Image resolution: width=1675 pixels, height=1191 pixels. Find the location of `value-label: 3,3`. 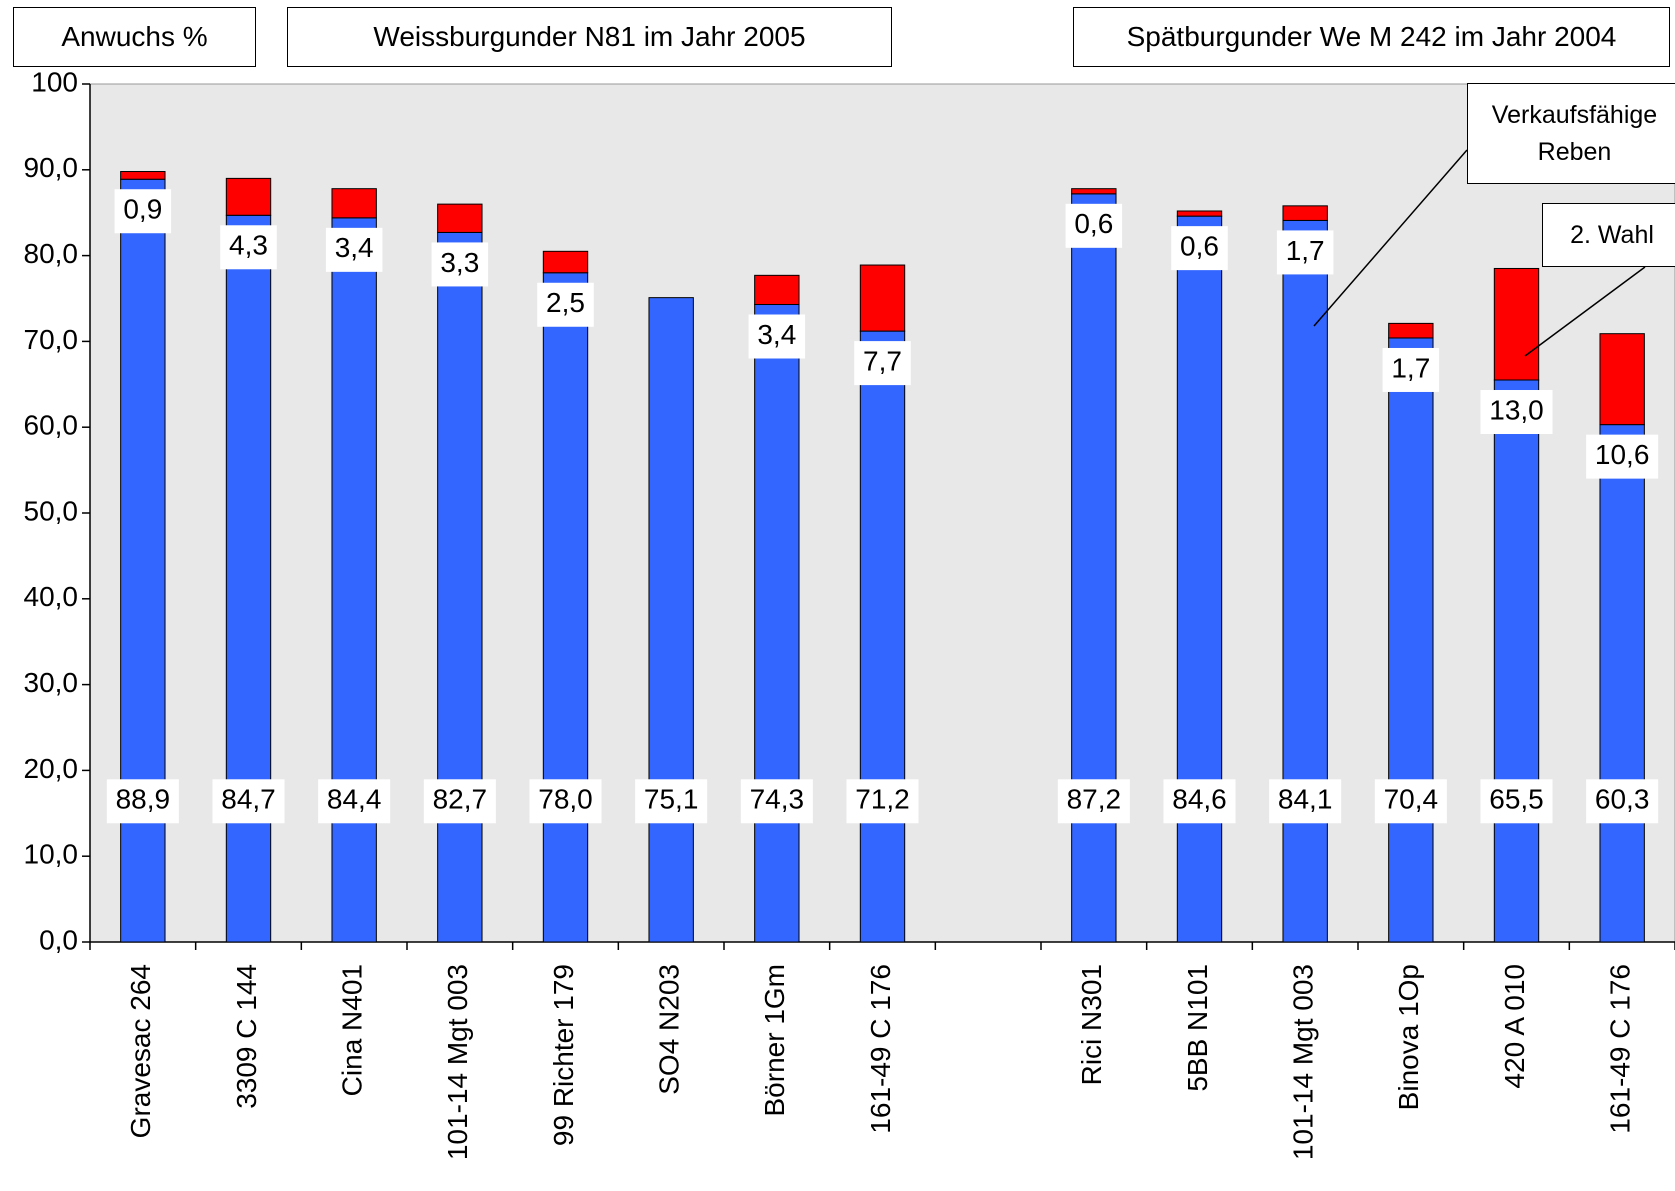

value-label: 3,3 is located at coordinates (459, 262).